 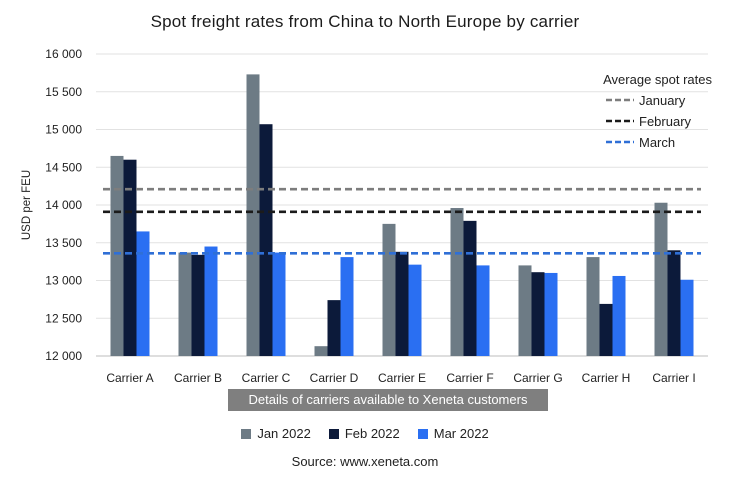 What do you see at coordinates (63, 356) in the screenshot?
I see `y-tick-label: 12 000` at bounding box center [63, 356].